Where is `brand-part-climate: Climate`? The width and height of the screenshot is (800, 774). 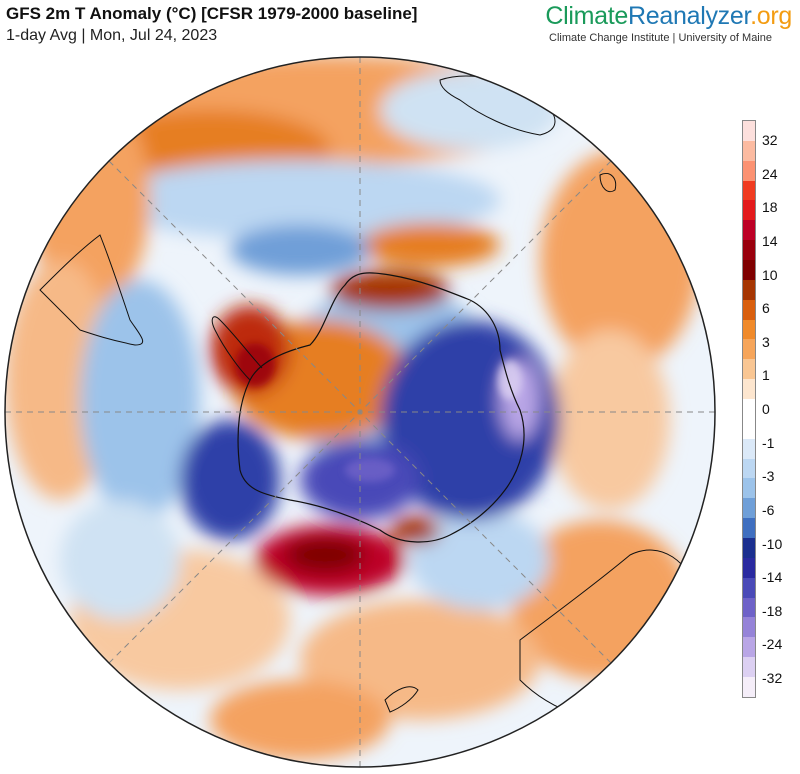 brand-part-climate: Climate is located at coordinates (587, 16).